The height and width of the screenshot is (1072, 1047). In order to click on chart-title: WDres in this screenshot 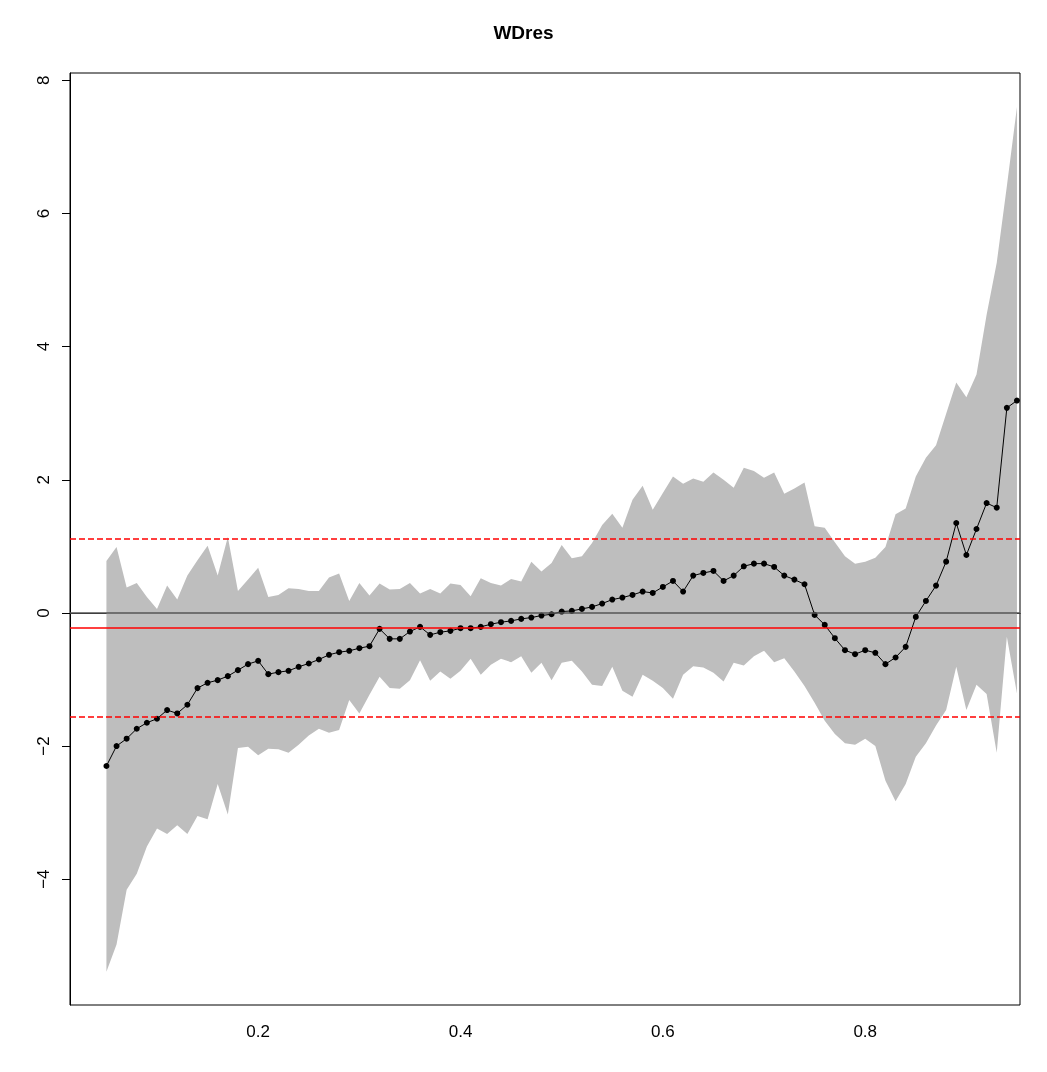, I will do `click(523, 32)`.